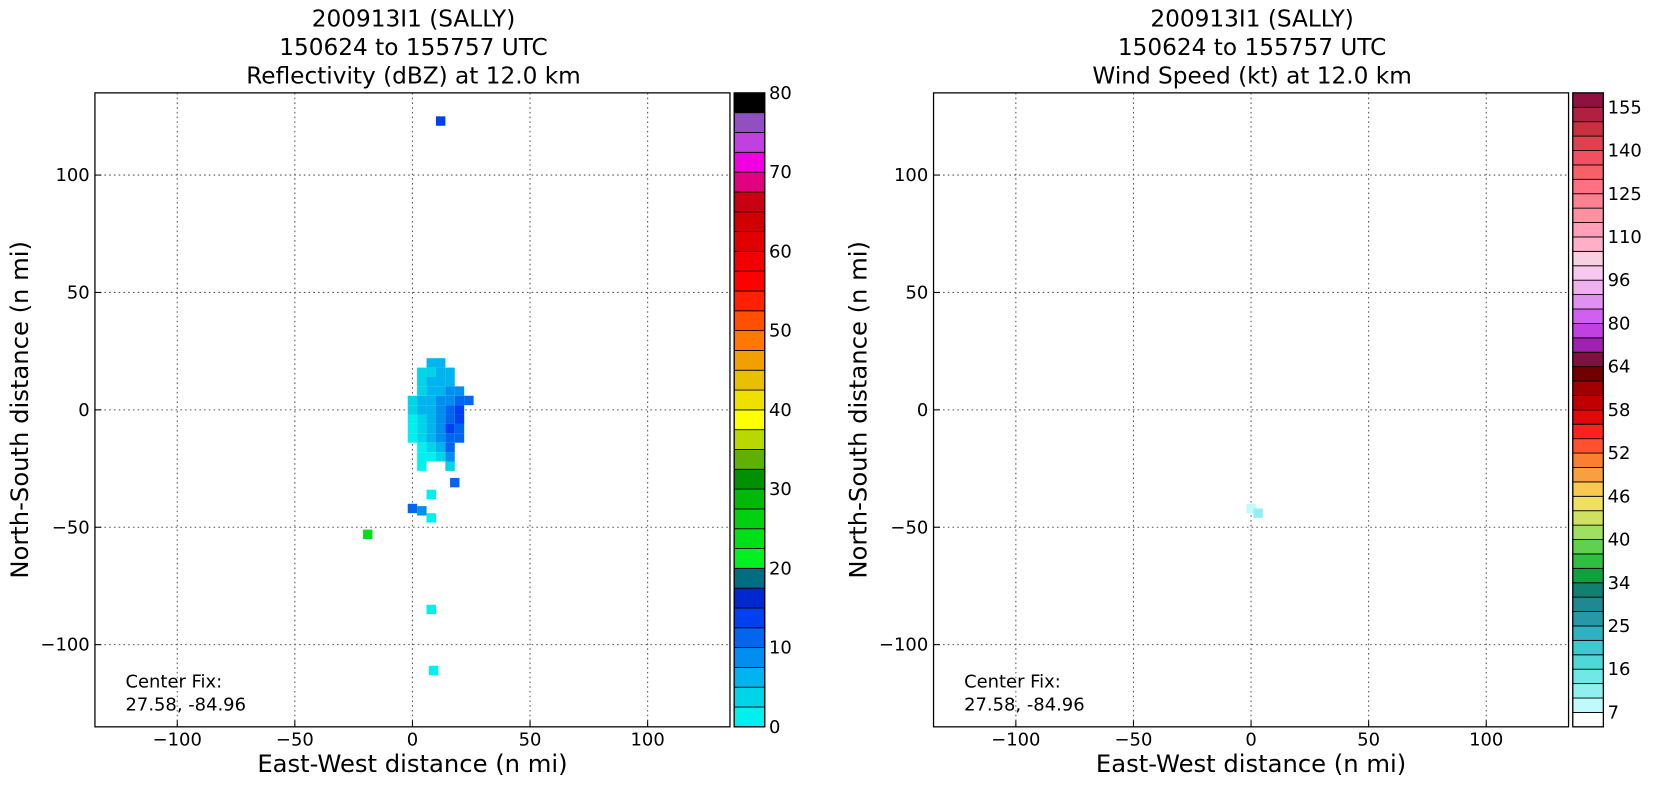 Image resolution: width=1654 pixels, height=787 pixels. Describe the element at coordinates (1625, 194) in the screenshot. I see `colorbar-tick-label: 125` at that location.